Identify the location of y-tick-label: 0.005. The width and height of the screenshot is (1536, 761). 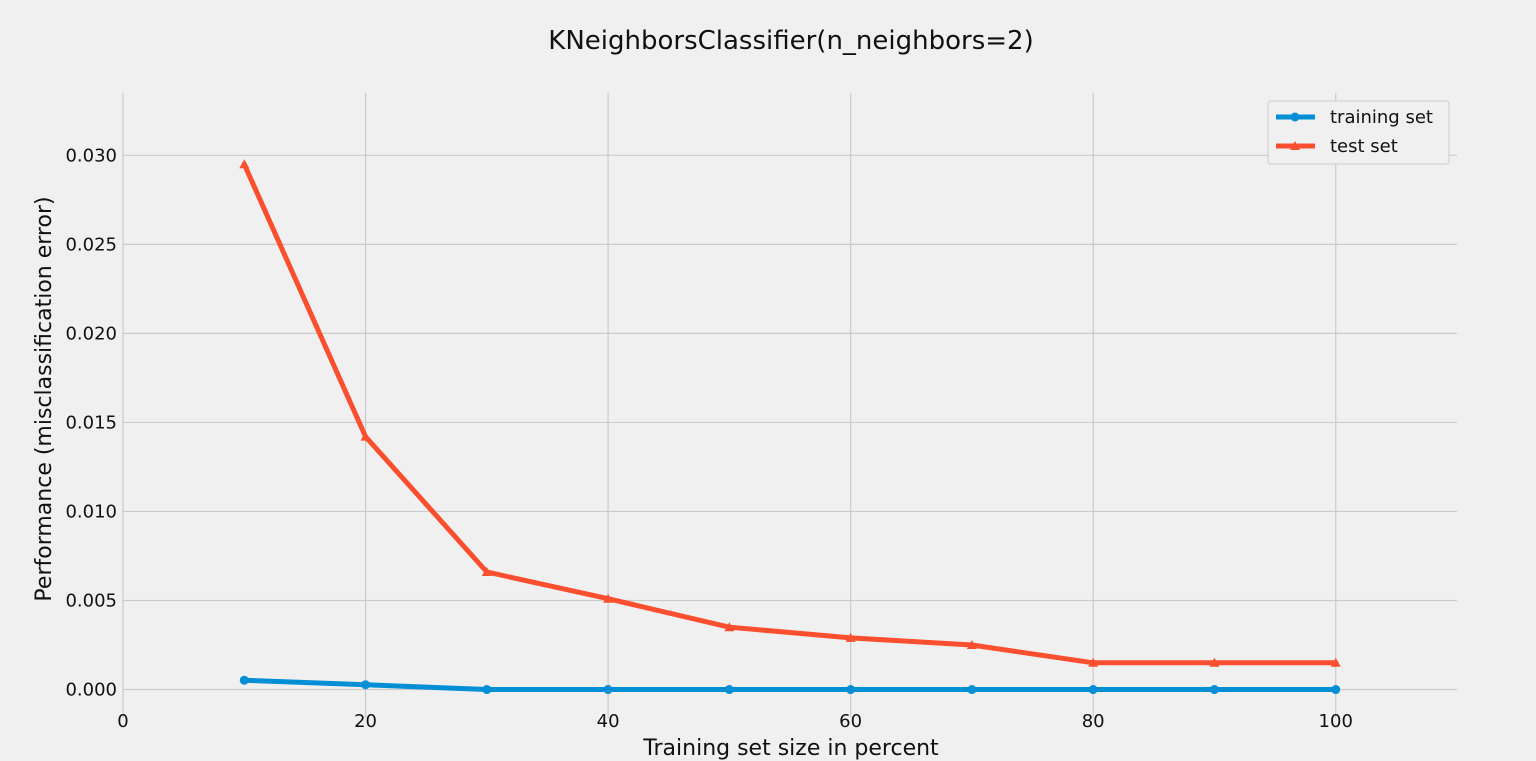
(91, 600).